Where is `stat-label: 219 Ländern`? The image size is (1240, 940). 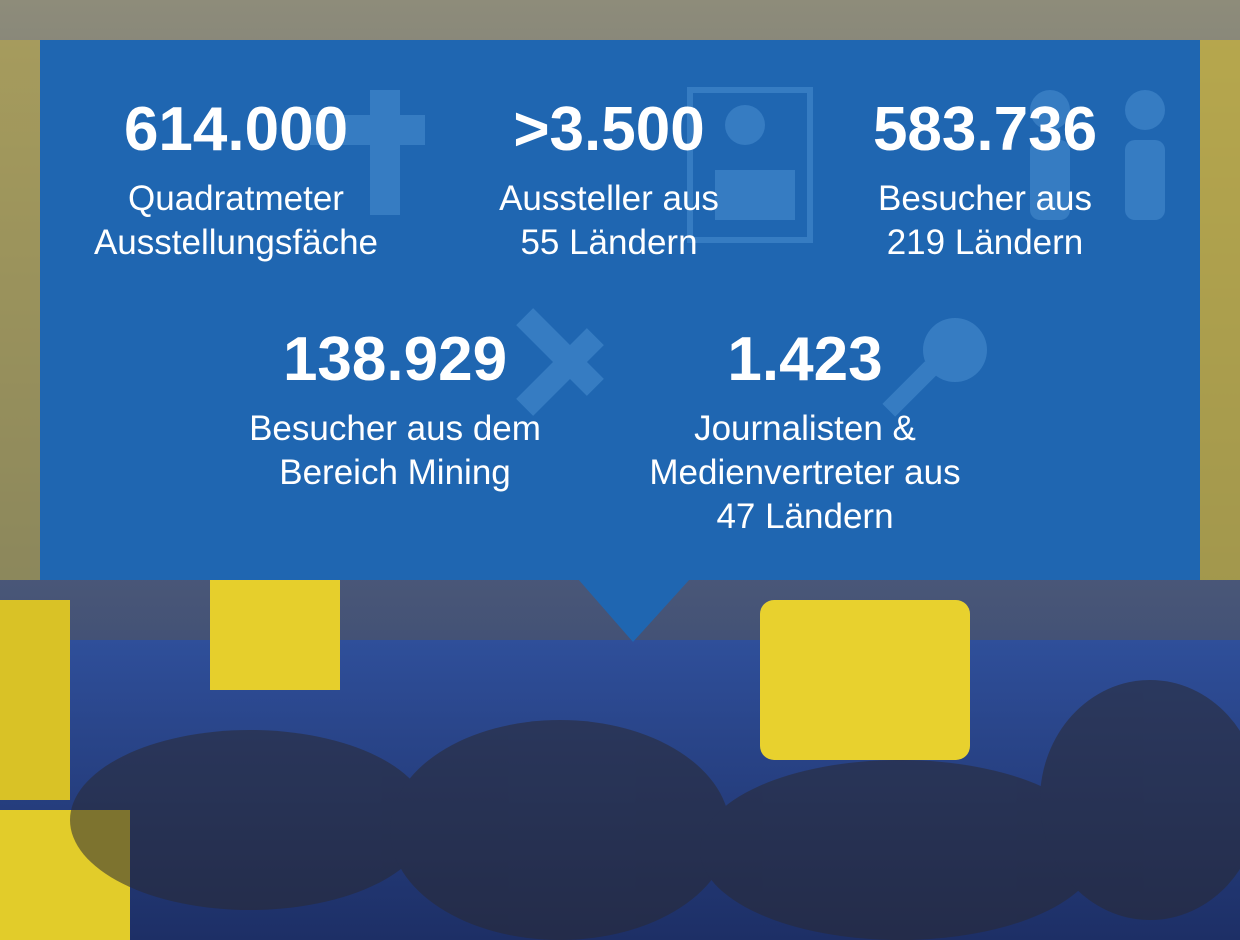 stat-label: 219 Ländern is located at coordinates (985, 242).